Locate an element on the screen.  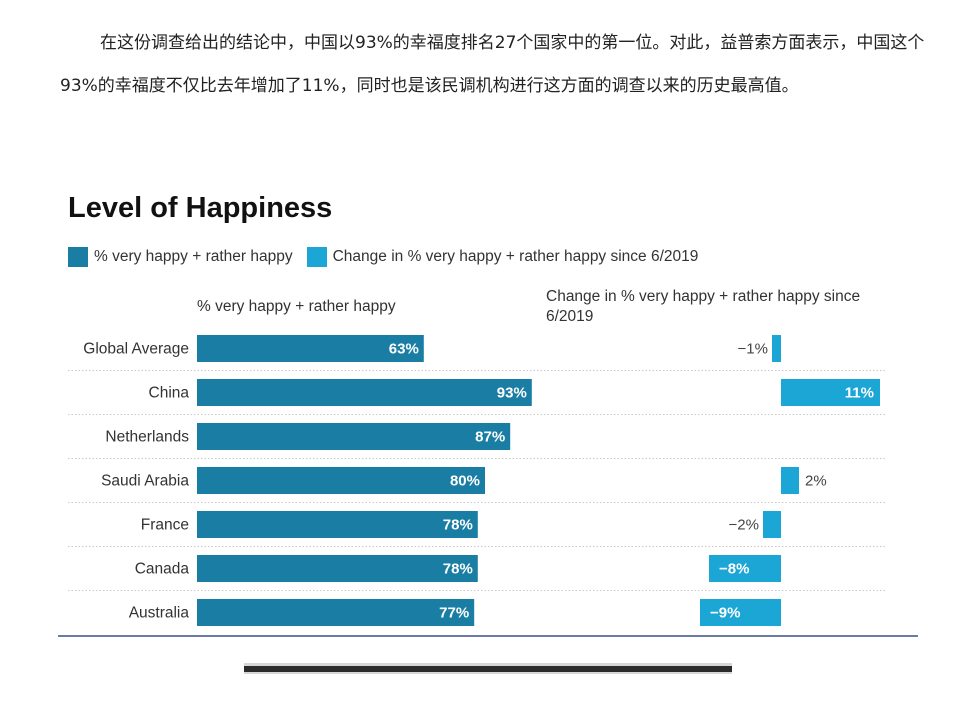
category-label: France is located at coordinates (165, 525).